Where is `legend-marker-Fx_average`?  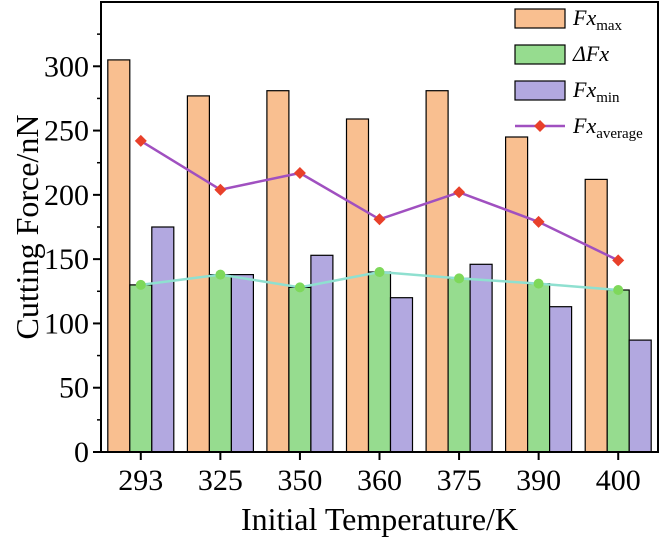 legend-marker-Fx_average is located at coordinates (540, 126).